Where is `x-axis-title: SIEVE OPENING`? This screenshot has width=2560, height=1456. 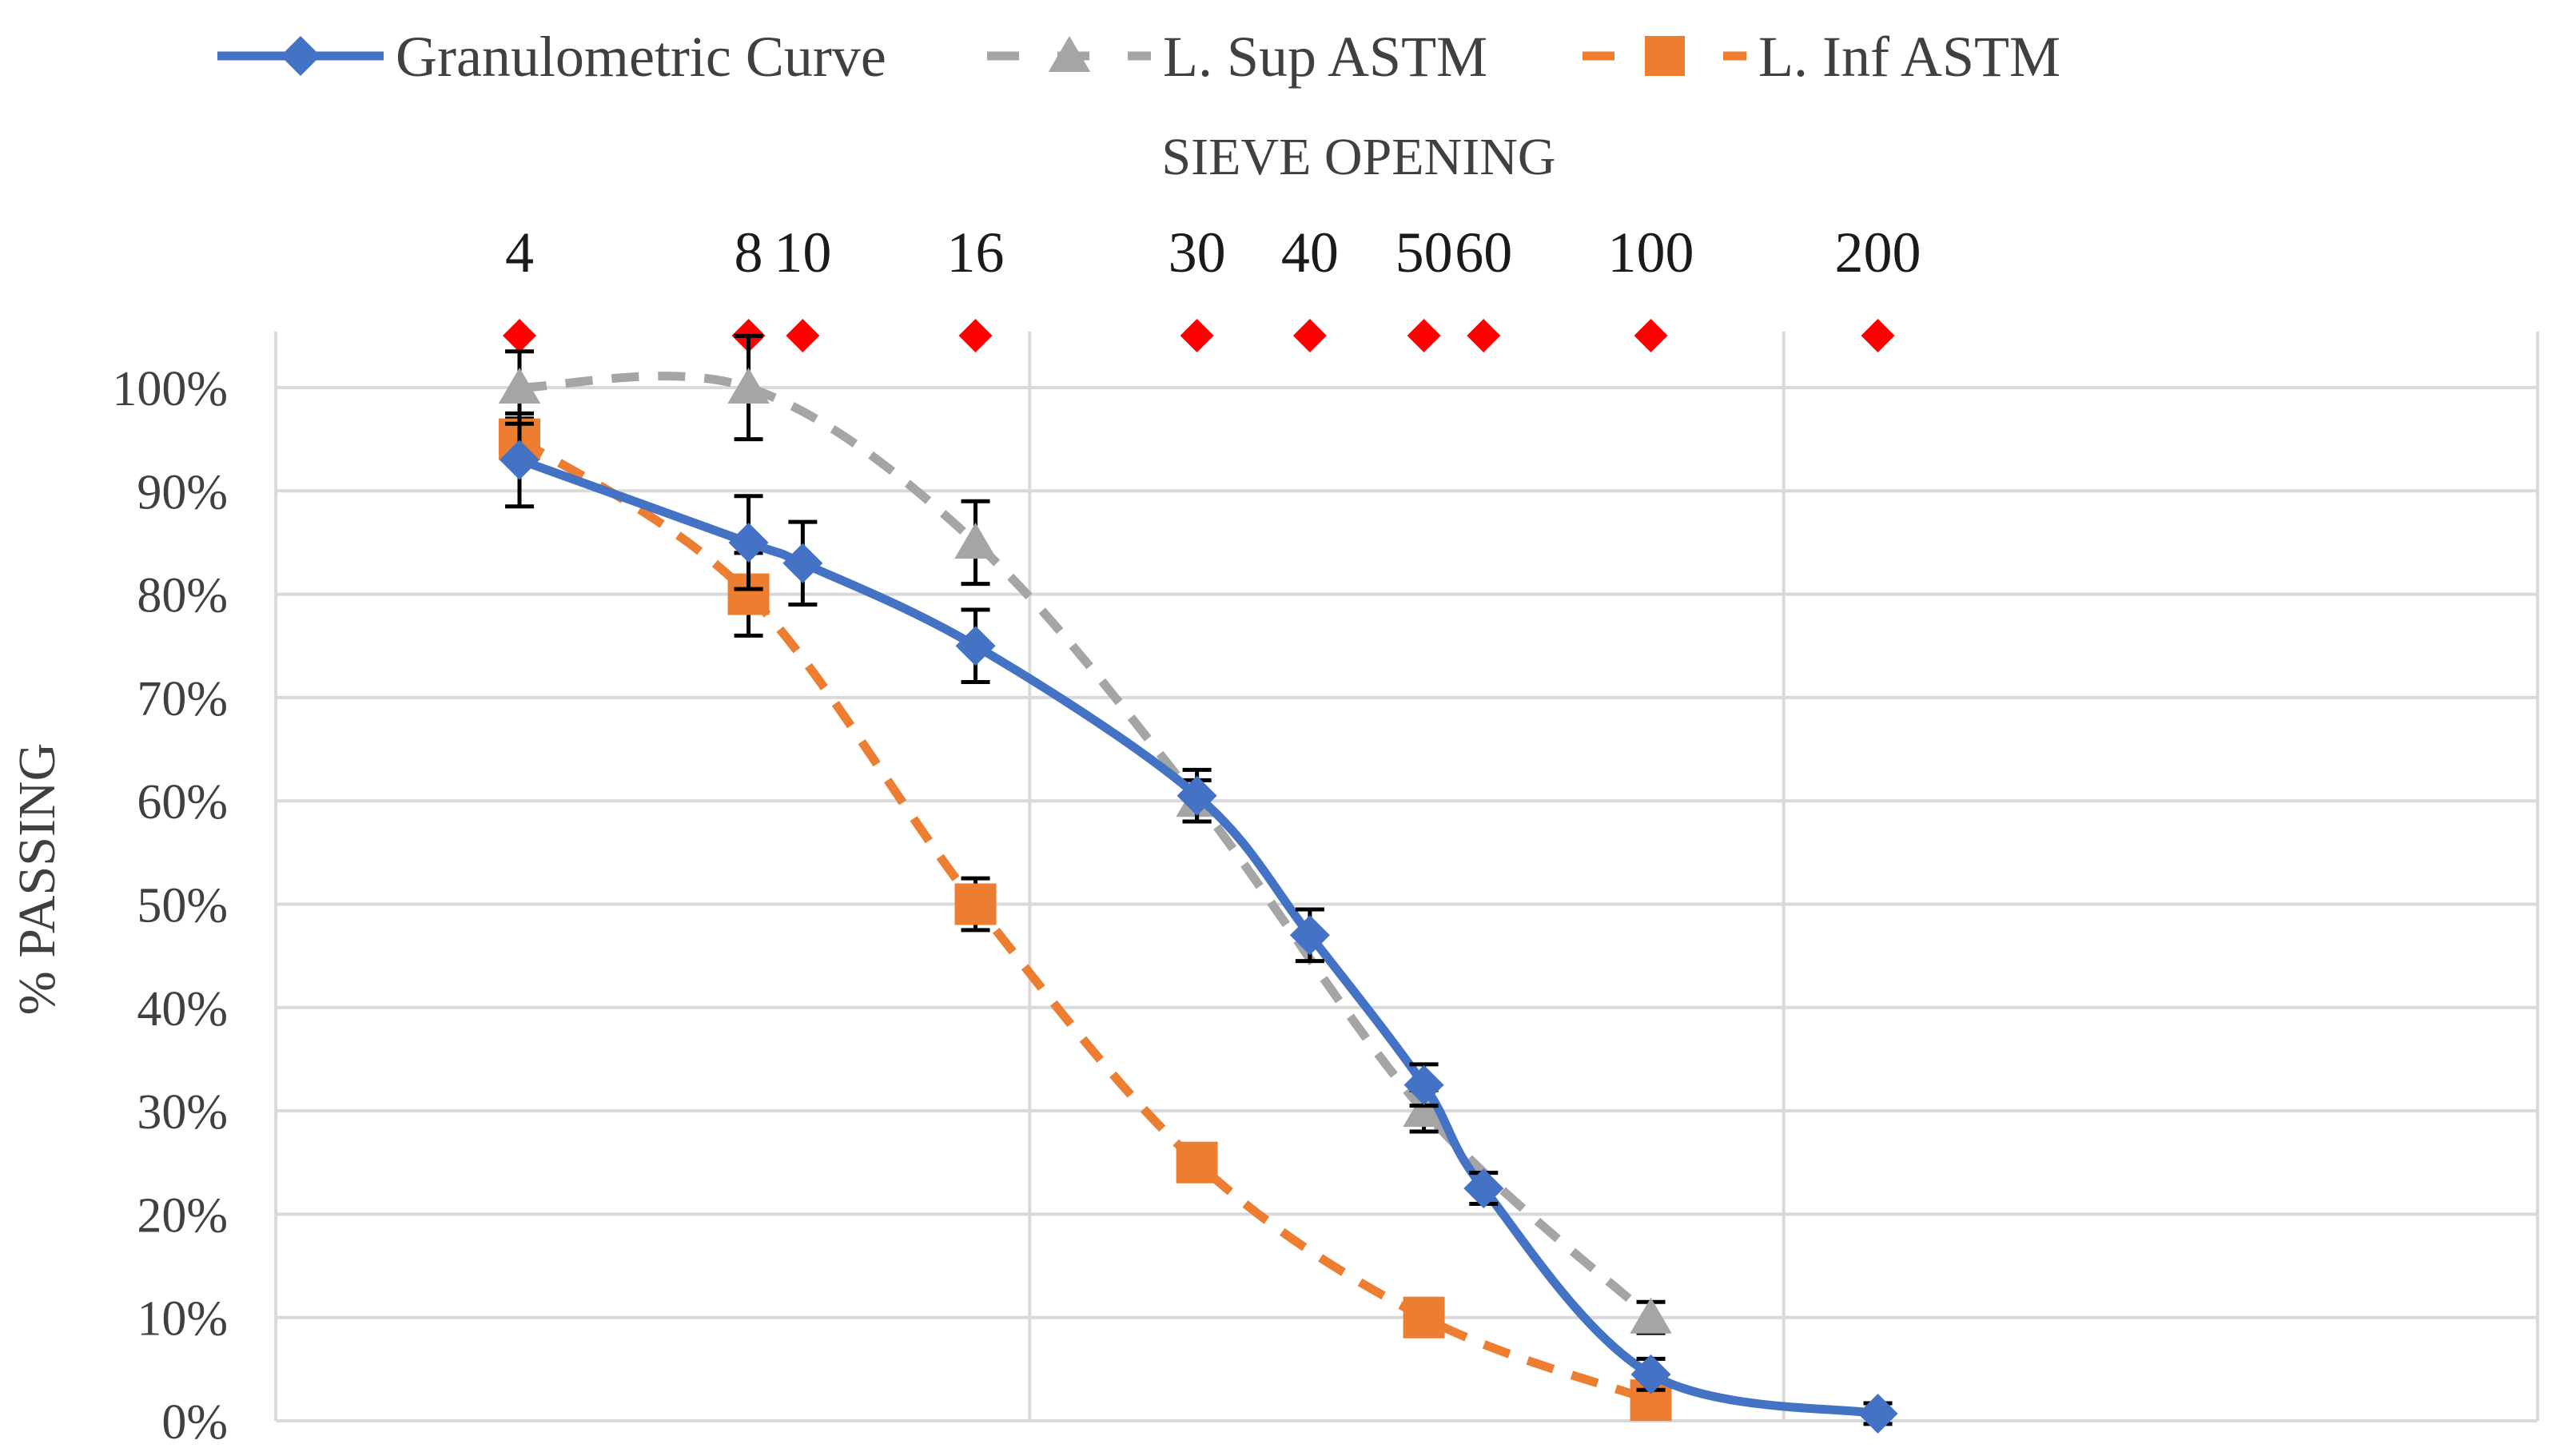 x-axis-title: SIEVE OPENING is located at coordinates (1358, 157).